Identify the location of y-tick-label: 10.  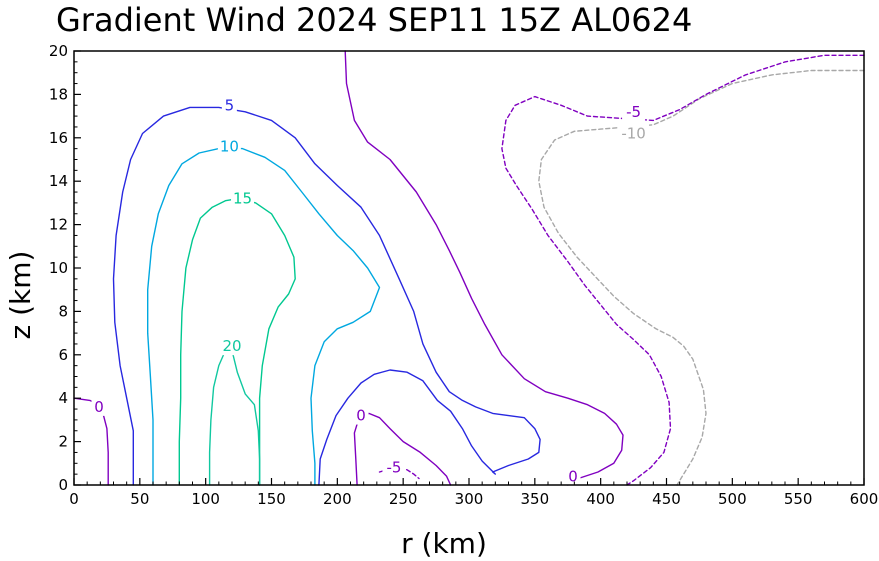
(58, 268).